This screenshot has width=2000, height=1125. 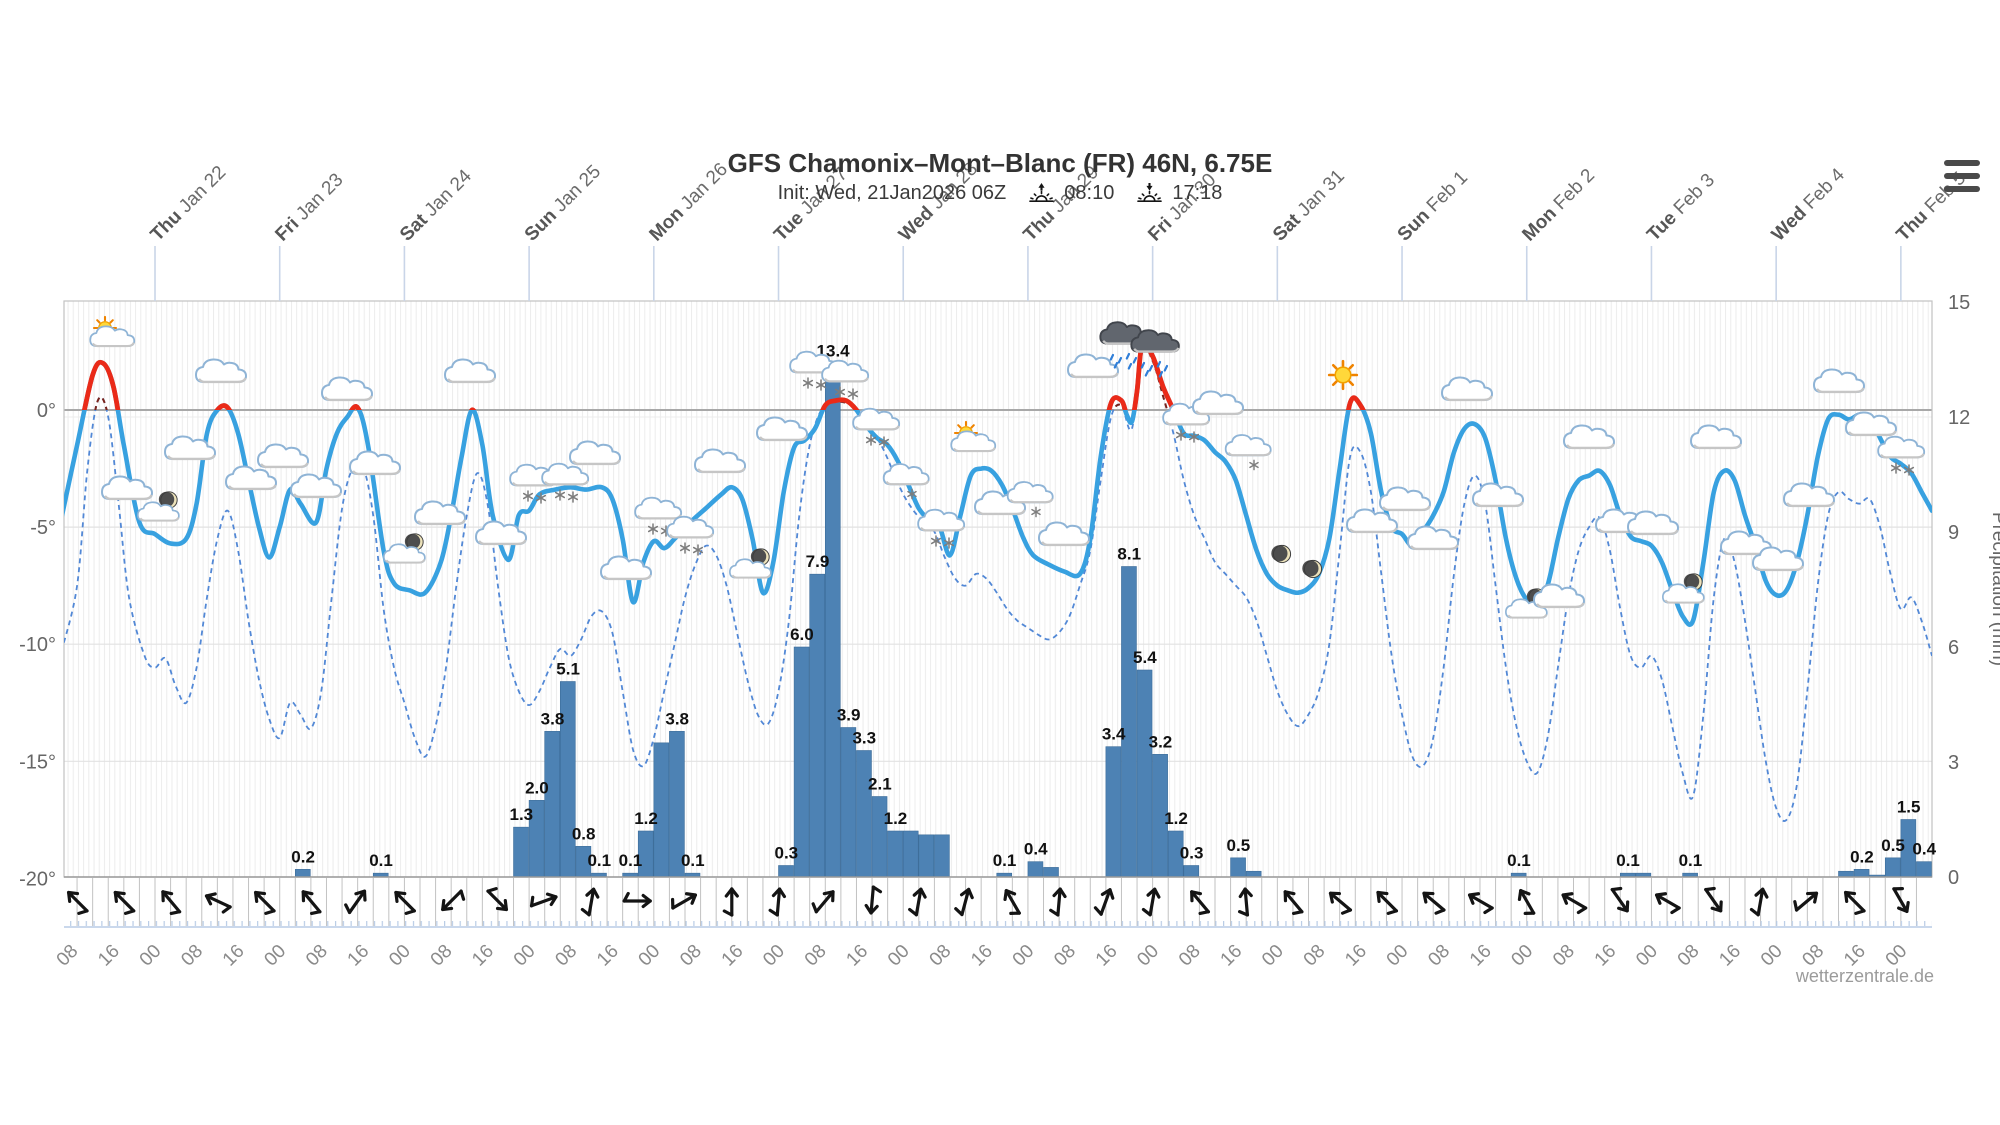 I want to click on day-label: Mon Jan 26, so click(x=689, y=202).